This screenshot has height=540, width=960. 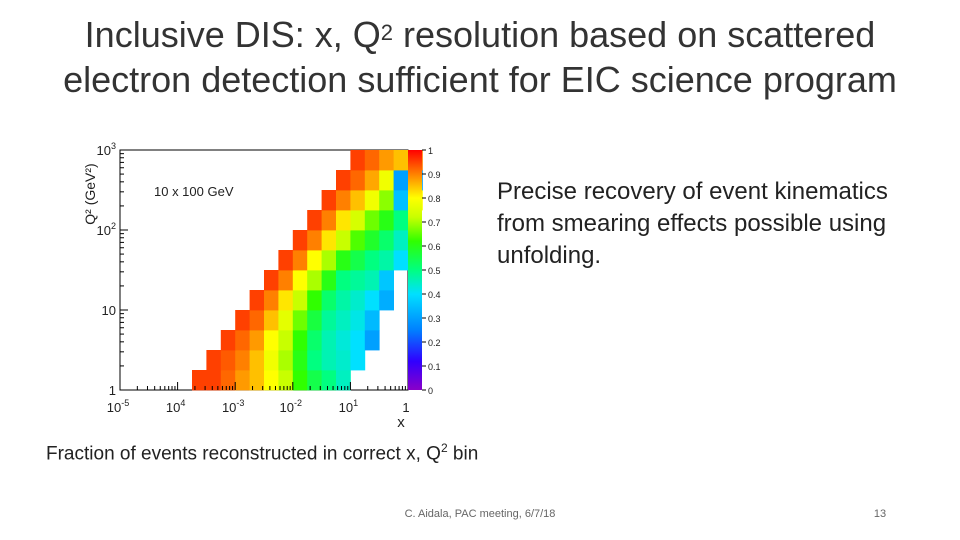 What do you see at coordinates (387, 32) in the screenshot?
I see `title-superscript: 2` at bounding box center [387, 32].